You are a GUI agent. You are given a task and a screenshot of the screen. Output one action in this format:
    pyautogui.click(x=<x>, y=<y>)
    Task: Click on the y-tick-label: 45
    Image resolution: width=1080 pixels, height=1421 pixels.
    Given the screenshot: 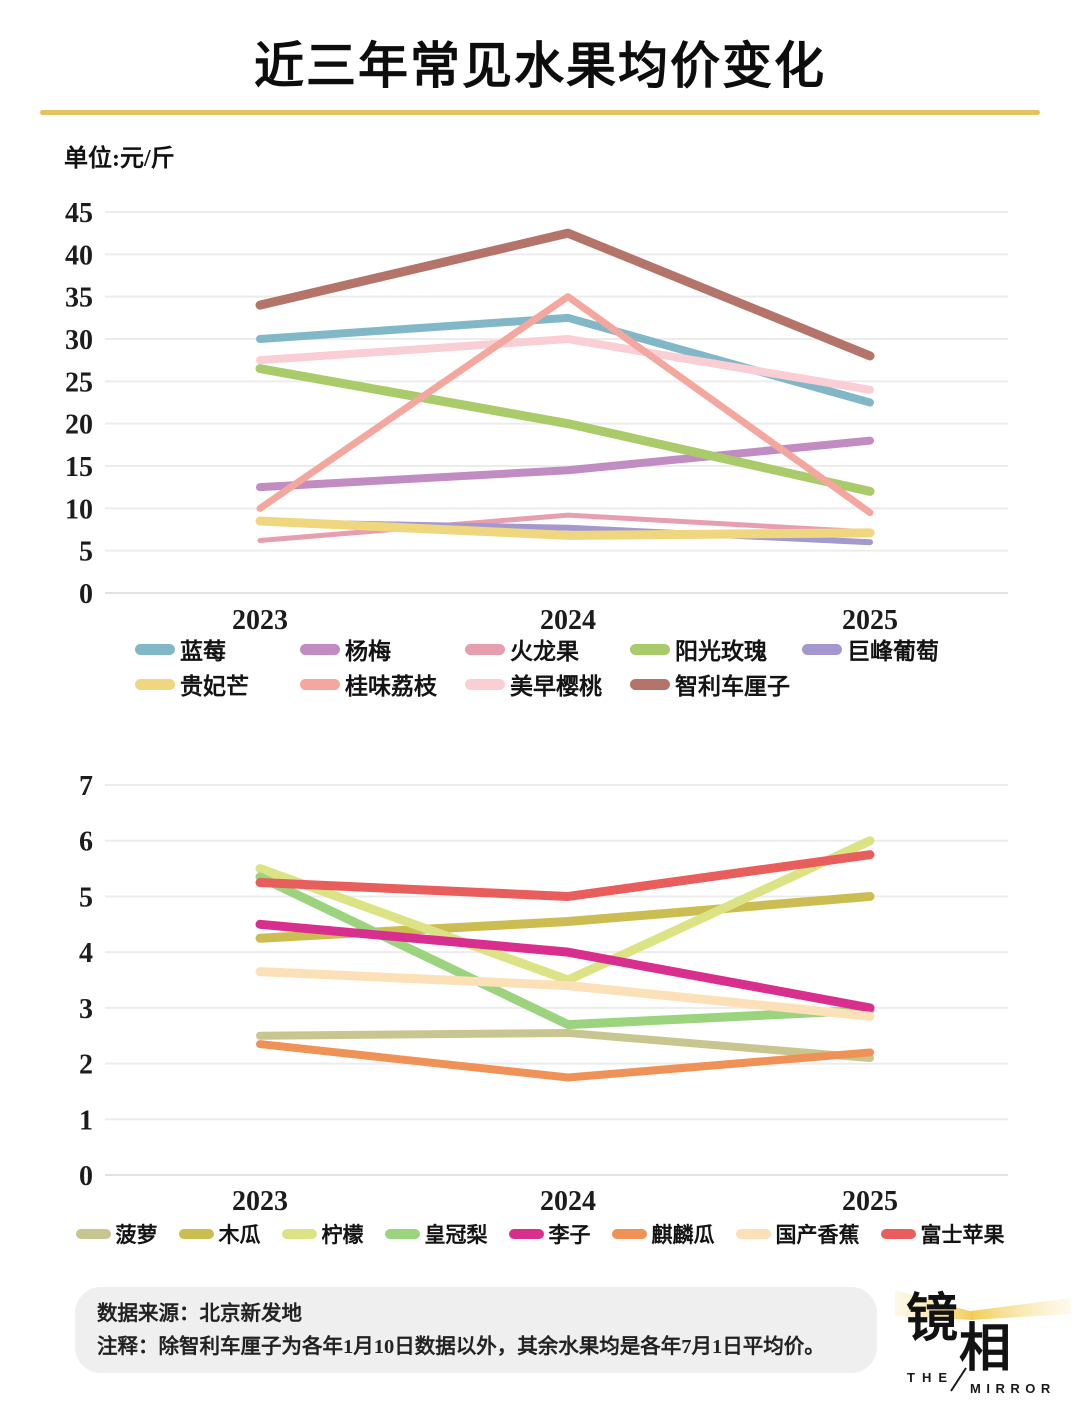 What is the action you would take?
    pyautogui.click(x=79, y=213)
    